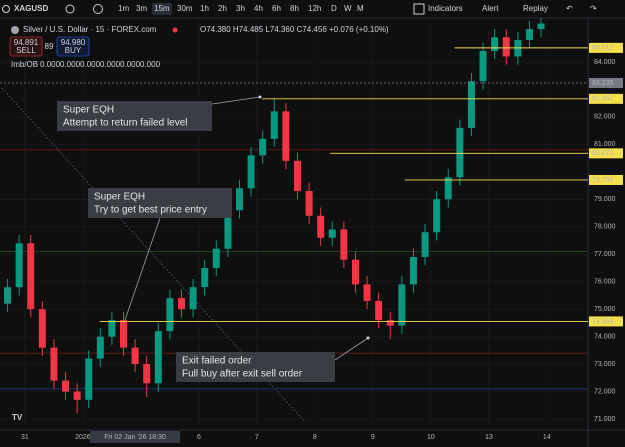  Describe the element at coordinates (605, 227) in the screenshot. I see `y-tick-label: 78.000` at that location.